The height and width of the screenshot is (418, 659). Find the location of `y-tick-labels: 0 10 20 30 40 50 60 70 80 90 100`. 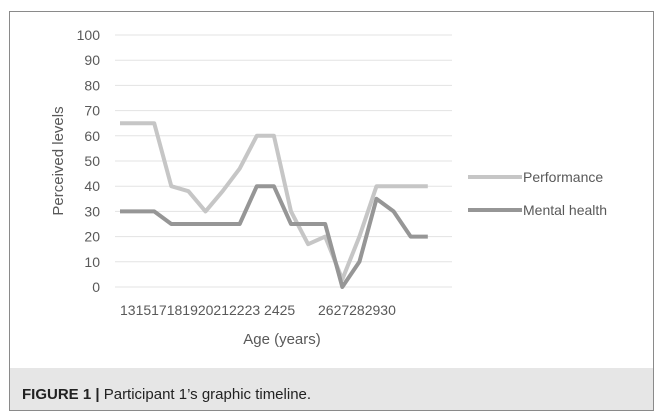

y-tick-labels: 0 10 20 30 40 50 60 70 80 90 100 is located at coordinates (89, 161).